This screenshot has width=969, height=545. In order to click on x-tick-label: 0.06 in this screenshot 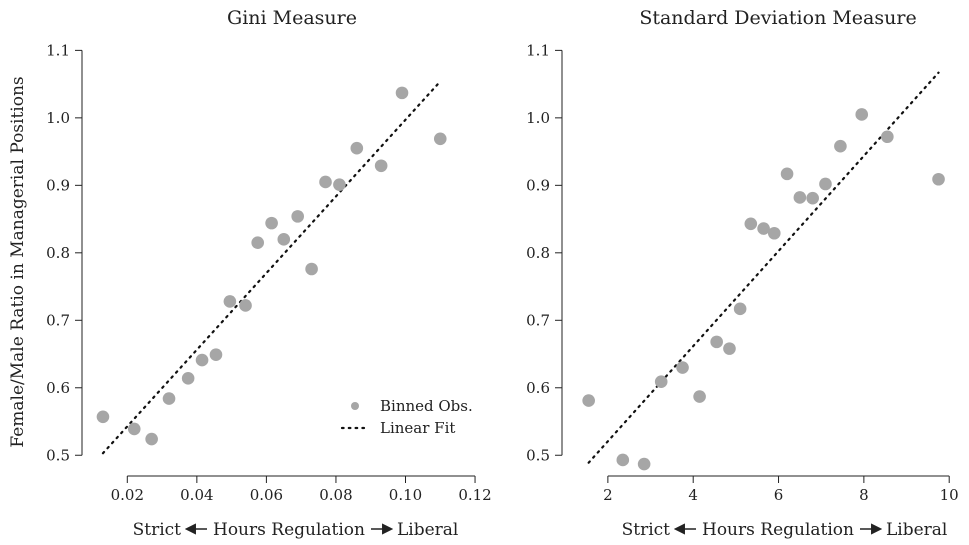, I will do `click(266, 495)`.